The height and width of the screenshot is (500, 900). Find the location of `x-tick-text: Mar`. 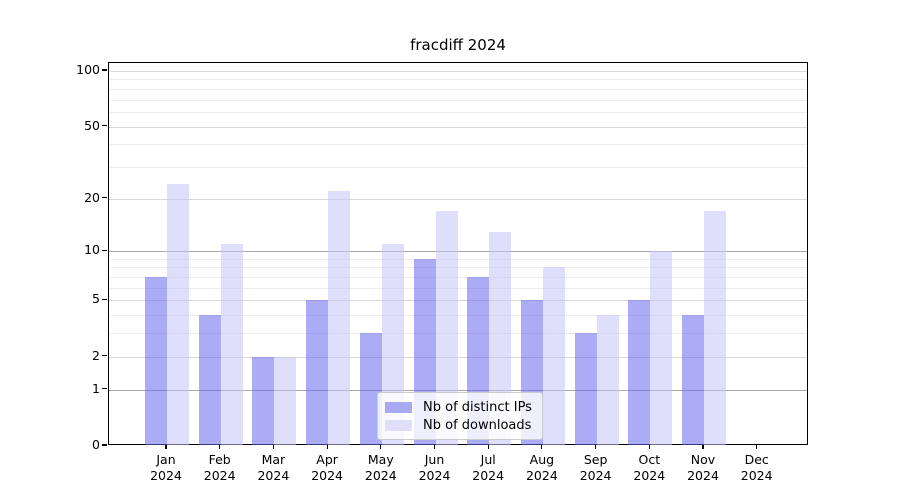

x-tick-text: Mar is located at coordinates (273, 459).